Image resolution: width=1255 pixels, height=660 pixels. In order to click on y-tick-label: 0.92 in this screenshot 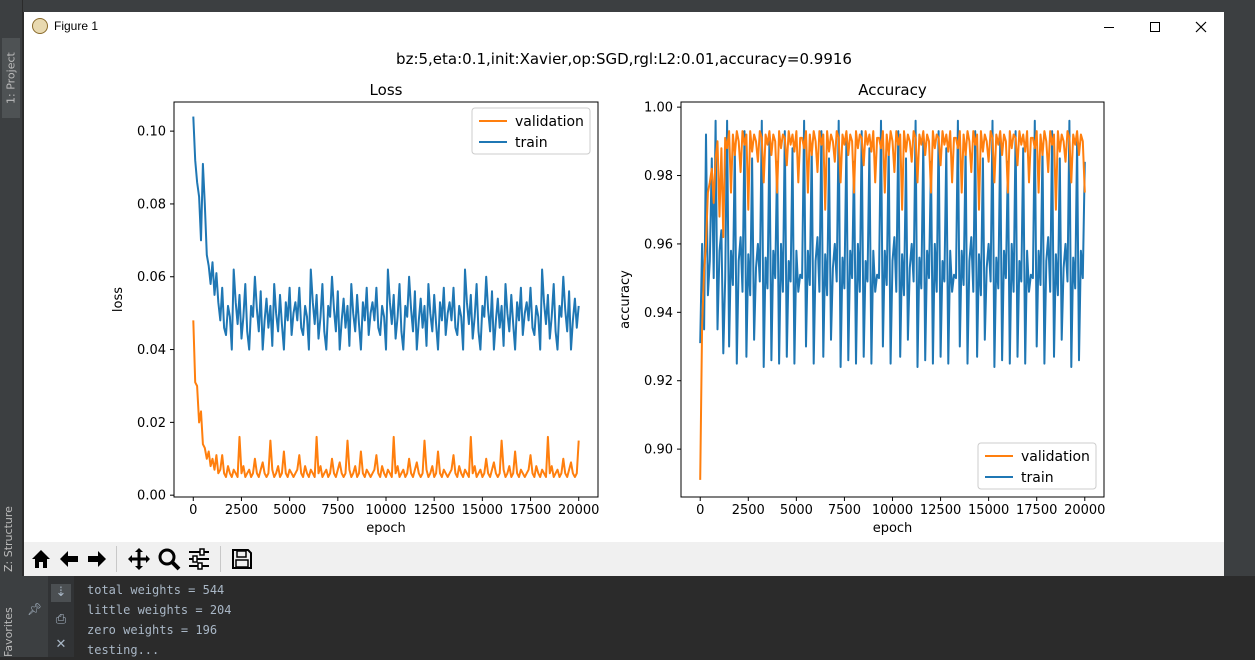, I will do `click(658, 381)`.